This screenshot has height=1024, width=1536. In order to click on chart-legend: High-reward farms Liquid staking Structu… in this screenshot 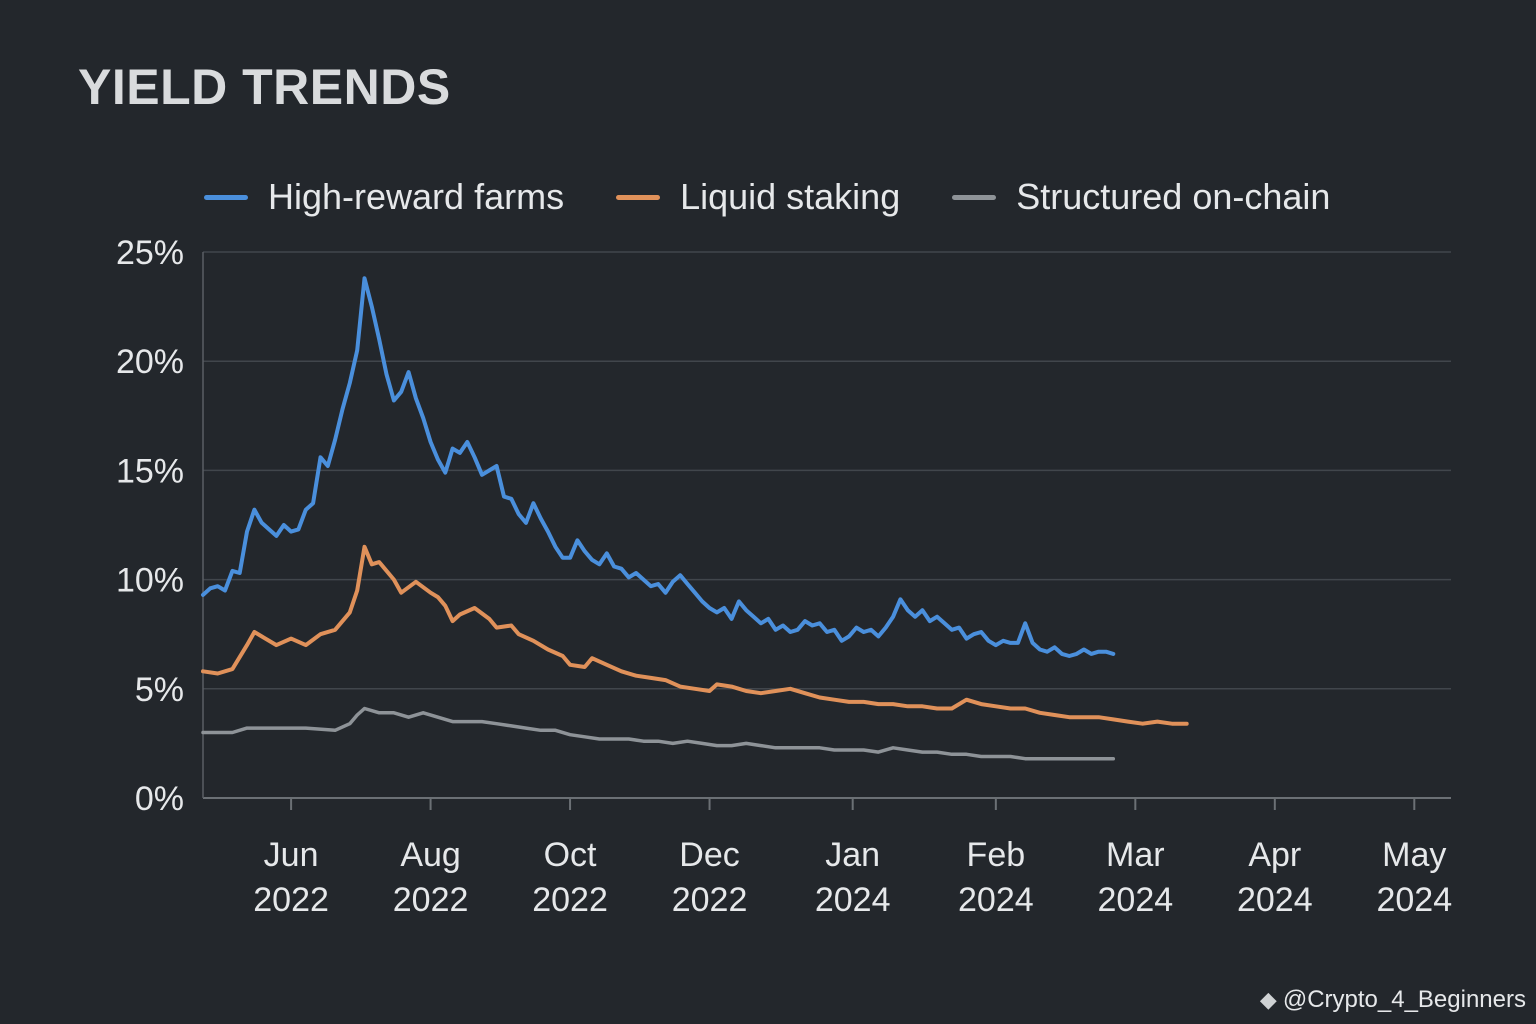, I will do `click(793, 197)`.